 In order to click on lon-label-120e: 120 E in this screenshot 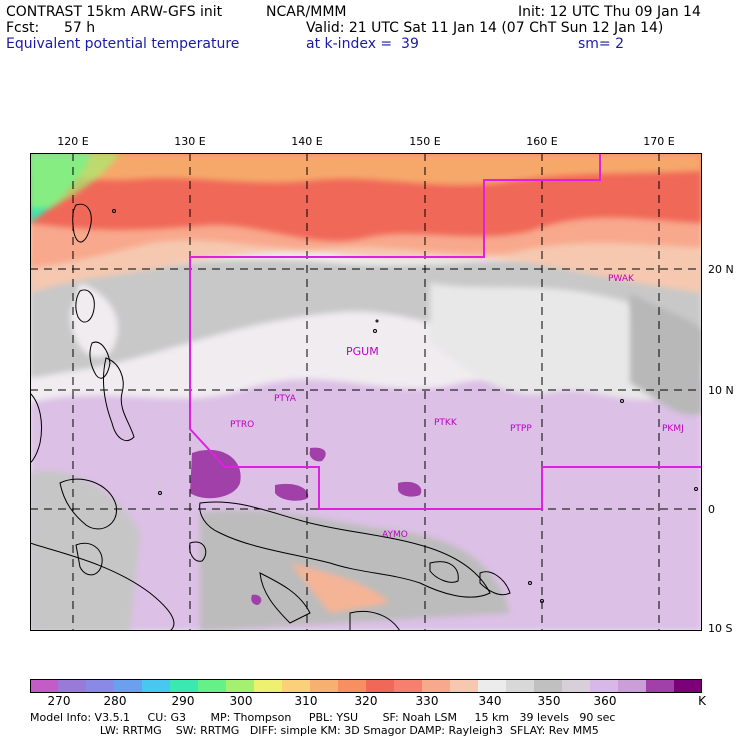, I will do `click(73, 141)`.